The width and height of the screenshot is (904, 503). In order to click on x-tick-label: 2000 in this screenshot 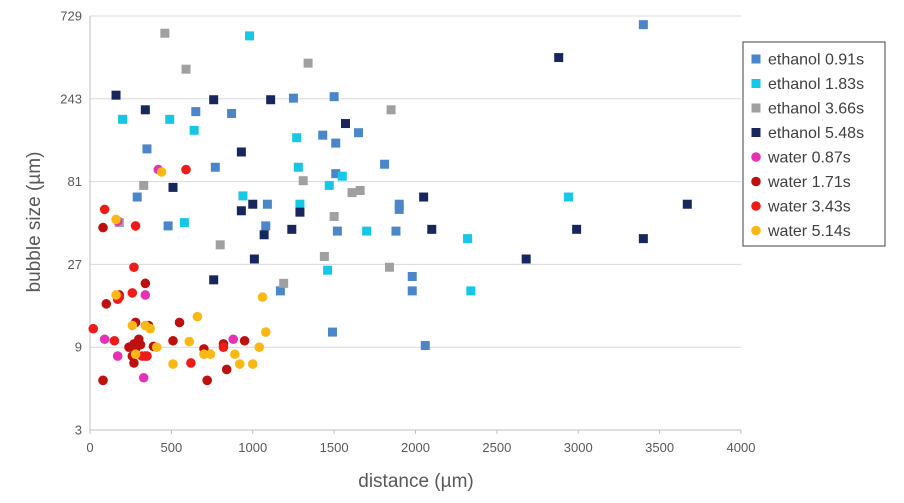, I will do `click(415, 447)`.